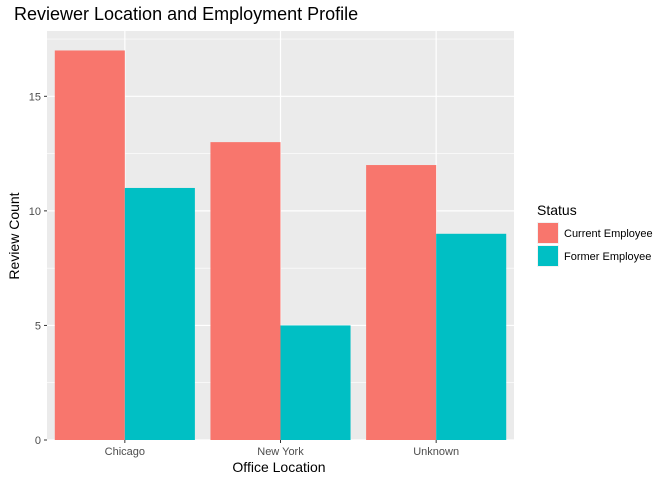 The image size is (672, 480). What do you see at coordinates (608, 234) in the screenshot?
I see `legend-label: Current Employee` at bounding box center [608, 234].